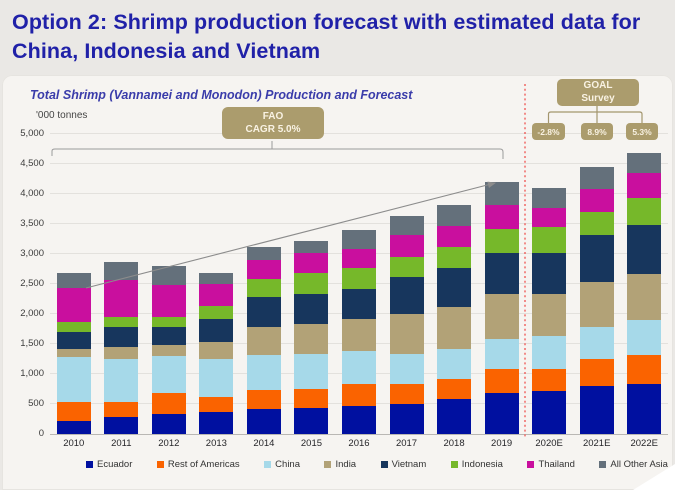  Describe the element at coordinates (73, 411) in the screenshot. I see `bar-segment-rest-of-americas-2010` at that location.